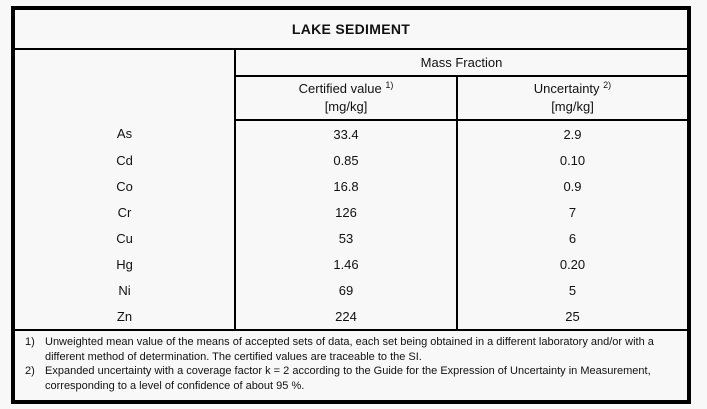  What do you see at coordinates (346, 238) in the screenshot?
I see `certified-value: 53` at bounding box center [346, 238].